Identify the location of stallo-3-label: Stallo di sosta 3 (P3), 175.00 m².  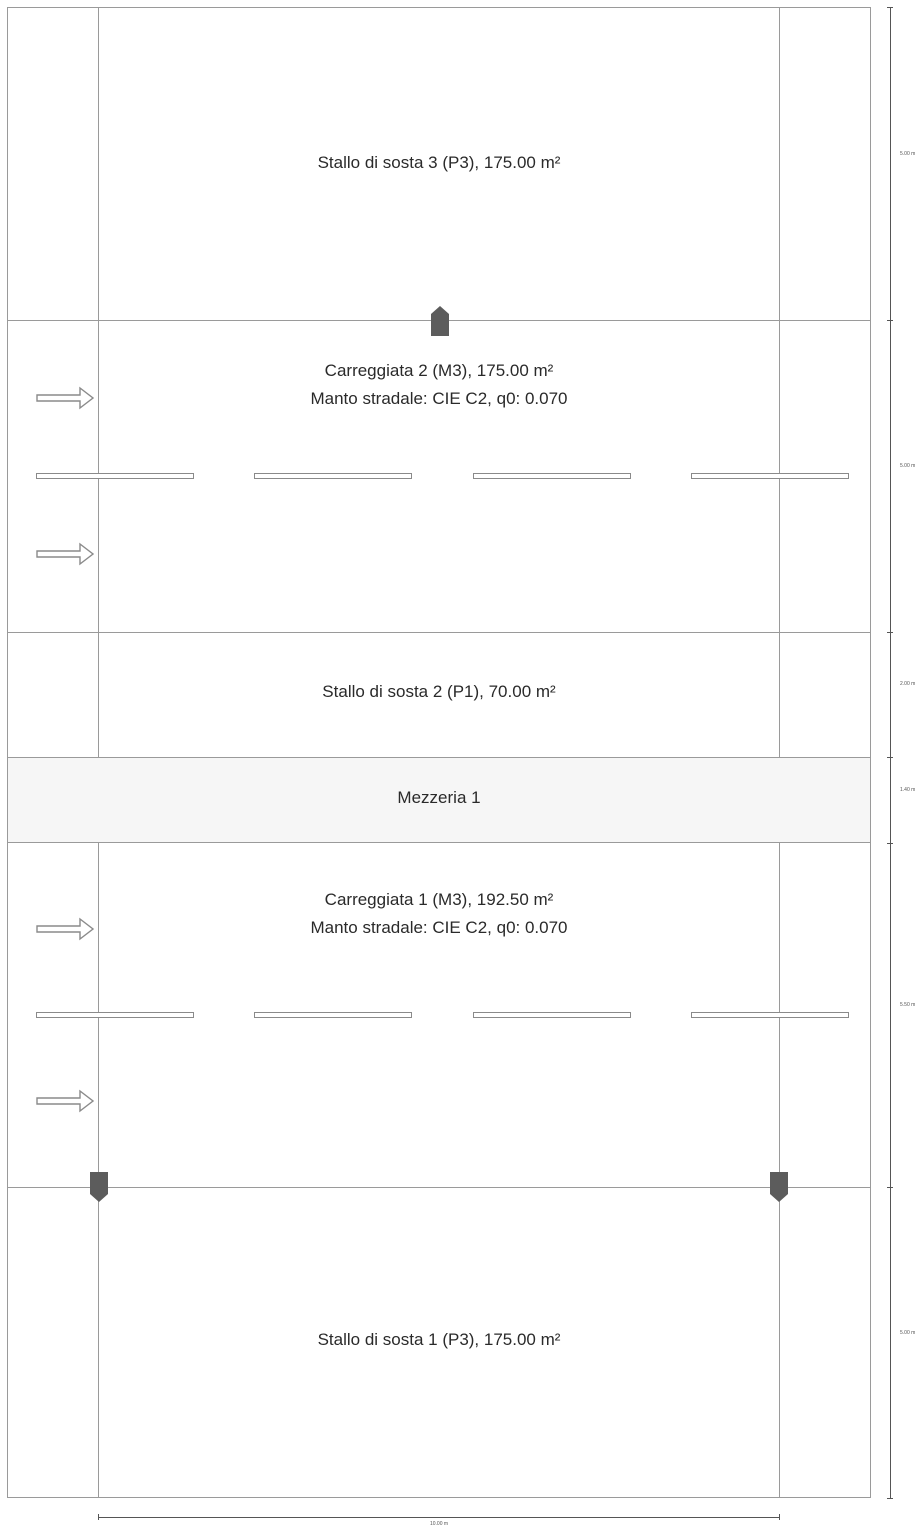
(439, 162).